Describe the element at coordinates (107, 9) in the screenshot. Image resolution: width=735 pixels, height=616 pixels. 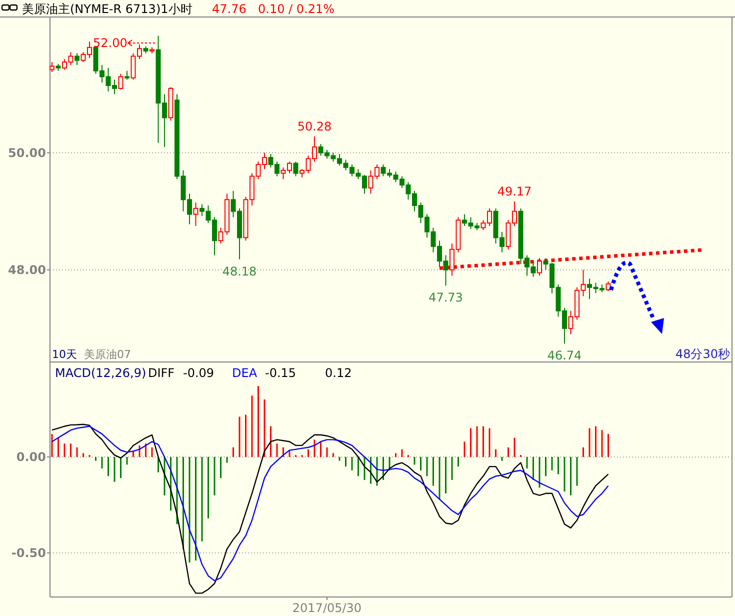
I see `chart-title: 美原油主(NYME-R 6713)1小时` at that location.